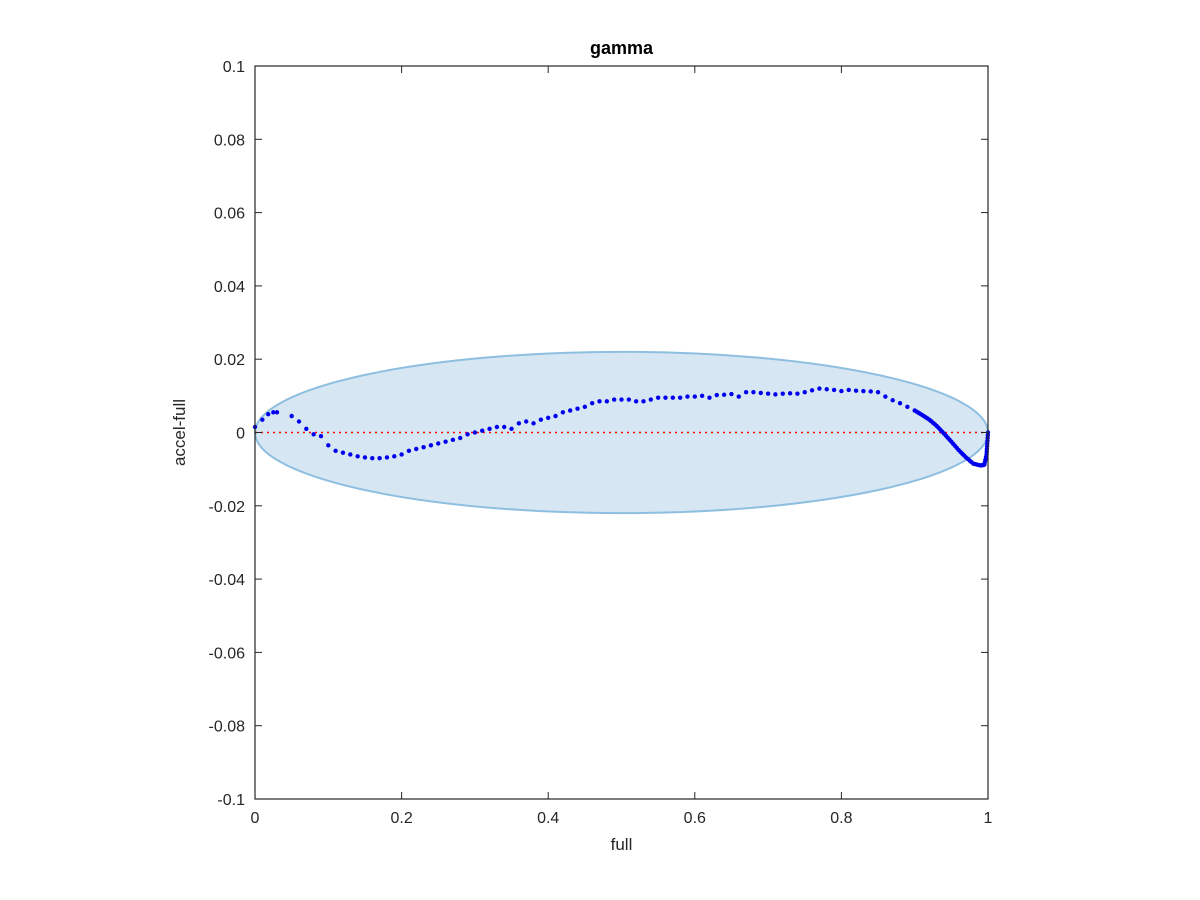  Describe the element at coordinates (622, 844) in the screenshot. I see `x-axis-label: full` at that location.